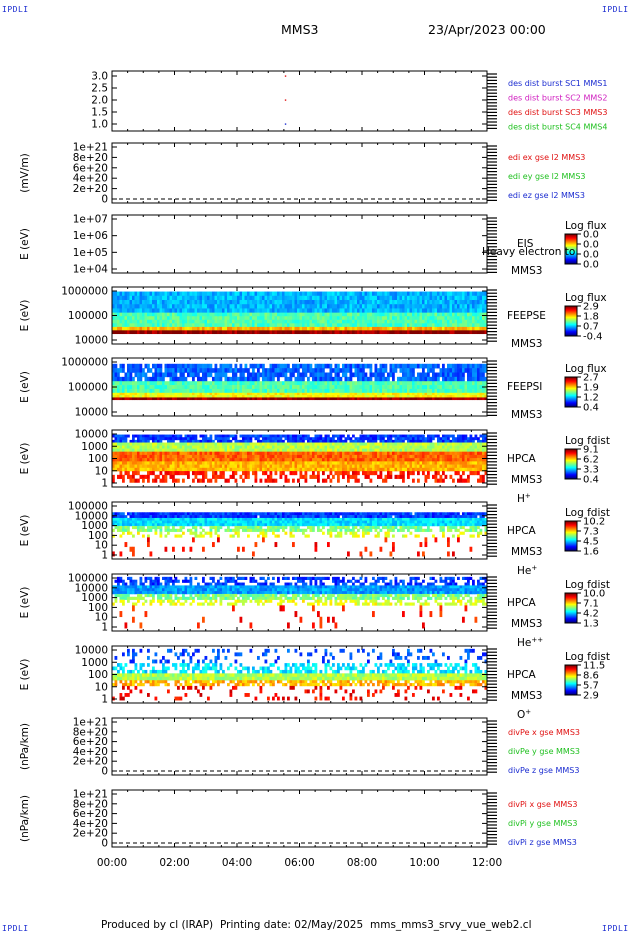 This screenshot has width=630, height=934. What do you see at coordinates (90, 834) in the screenshot?
I see `y-tick-label: 2e+20` at bounding box center [90, 834].